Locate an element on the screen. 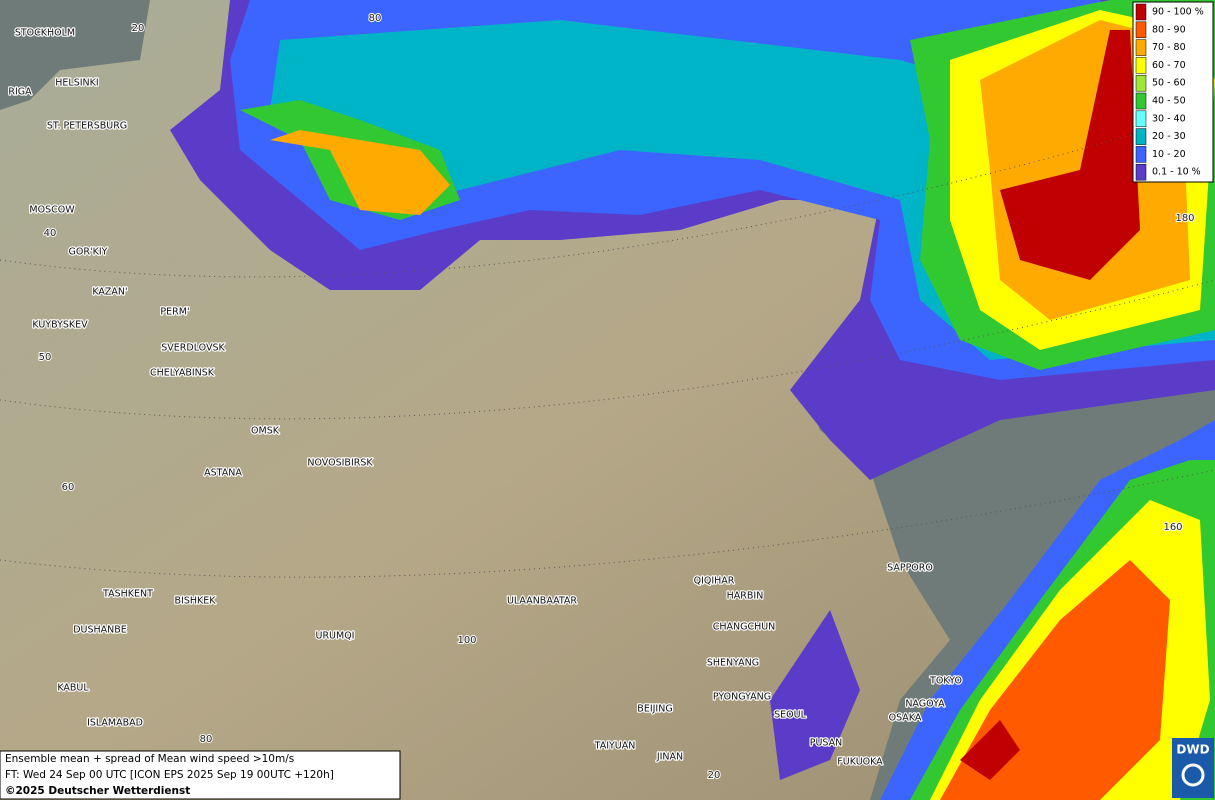  info-copyright: ©2025 Deutscher Wetterdienst is located at coordinates (97, 791).